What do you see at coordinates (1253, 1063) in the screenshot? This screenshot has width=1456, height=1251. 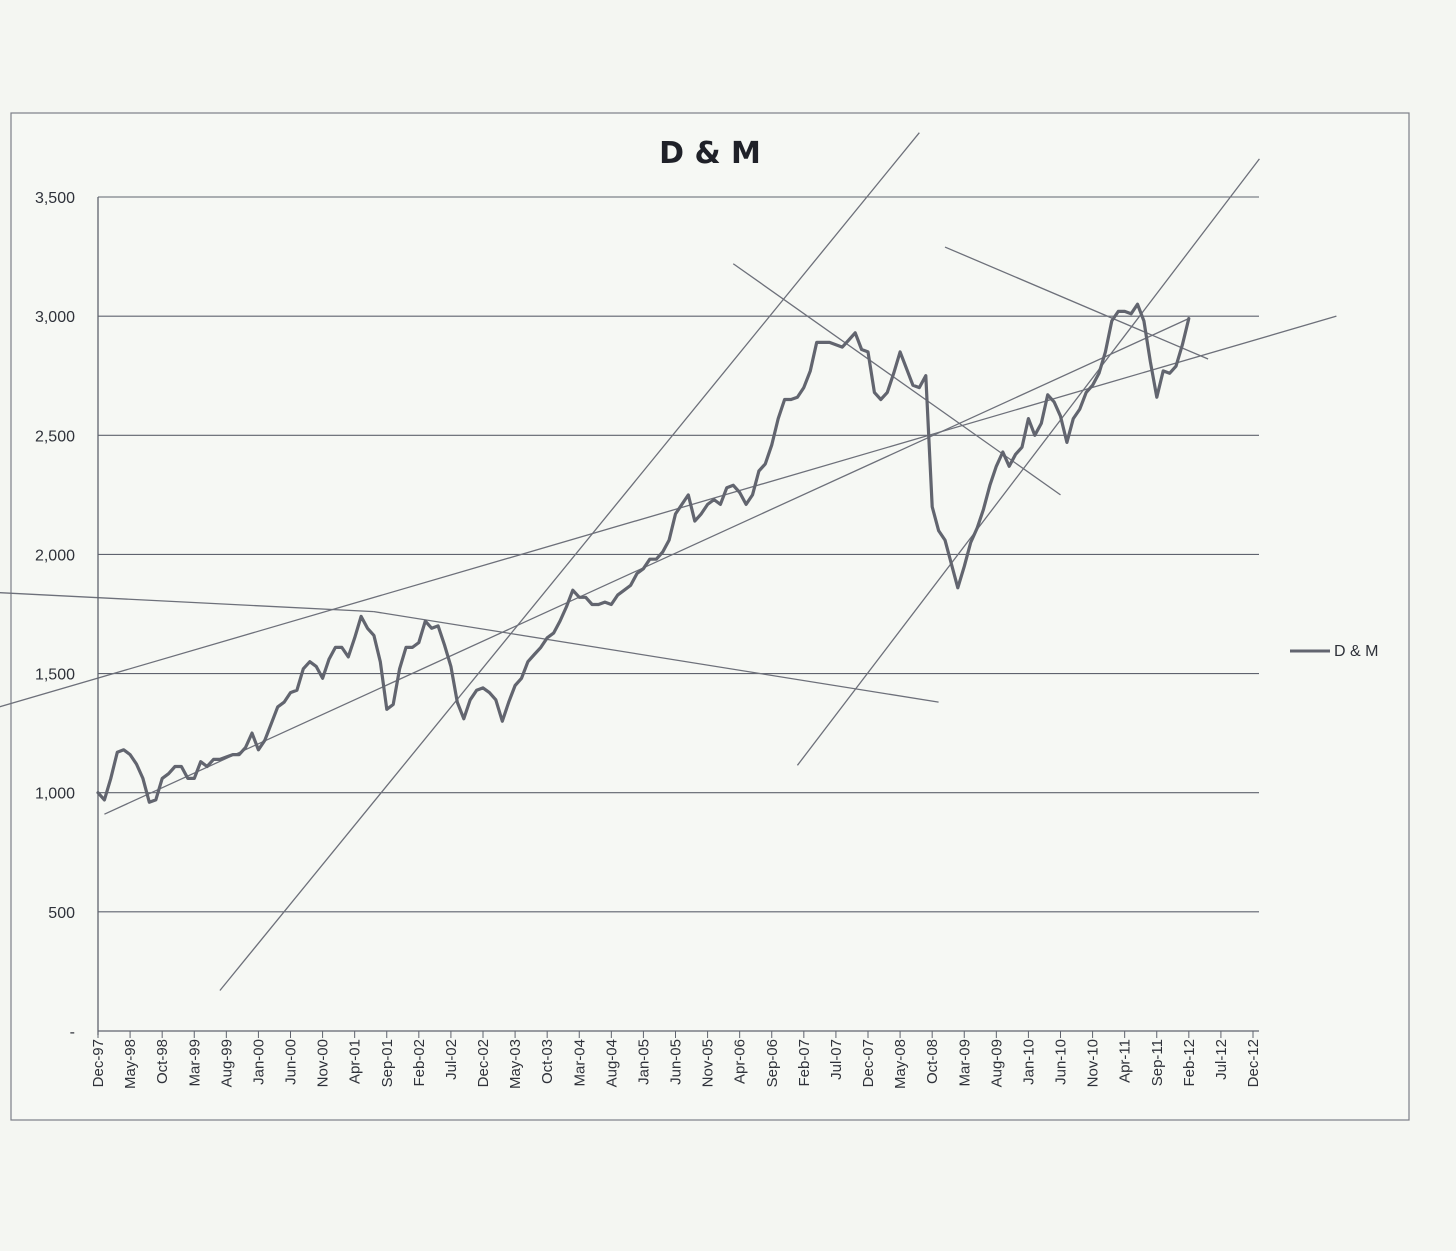 I see `x-tick-label: Dec-12` at bounding box center [1253, 1063].